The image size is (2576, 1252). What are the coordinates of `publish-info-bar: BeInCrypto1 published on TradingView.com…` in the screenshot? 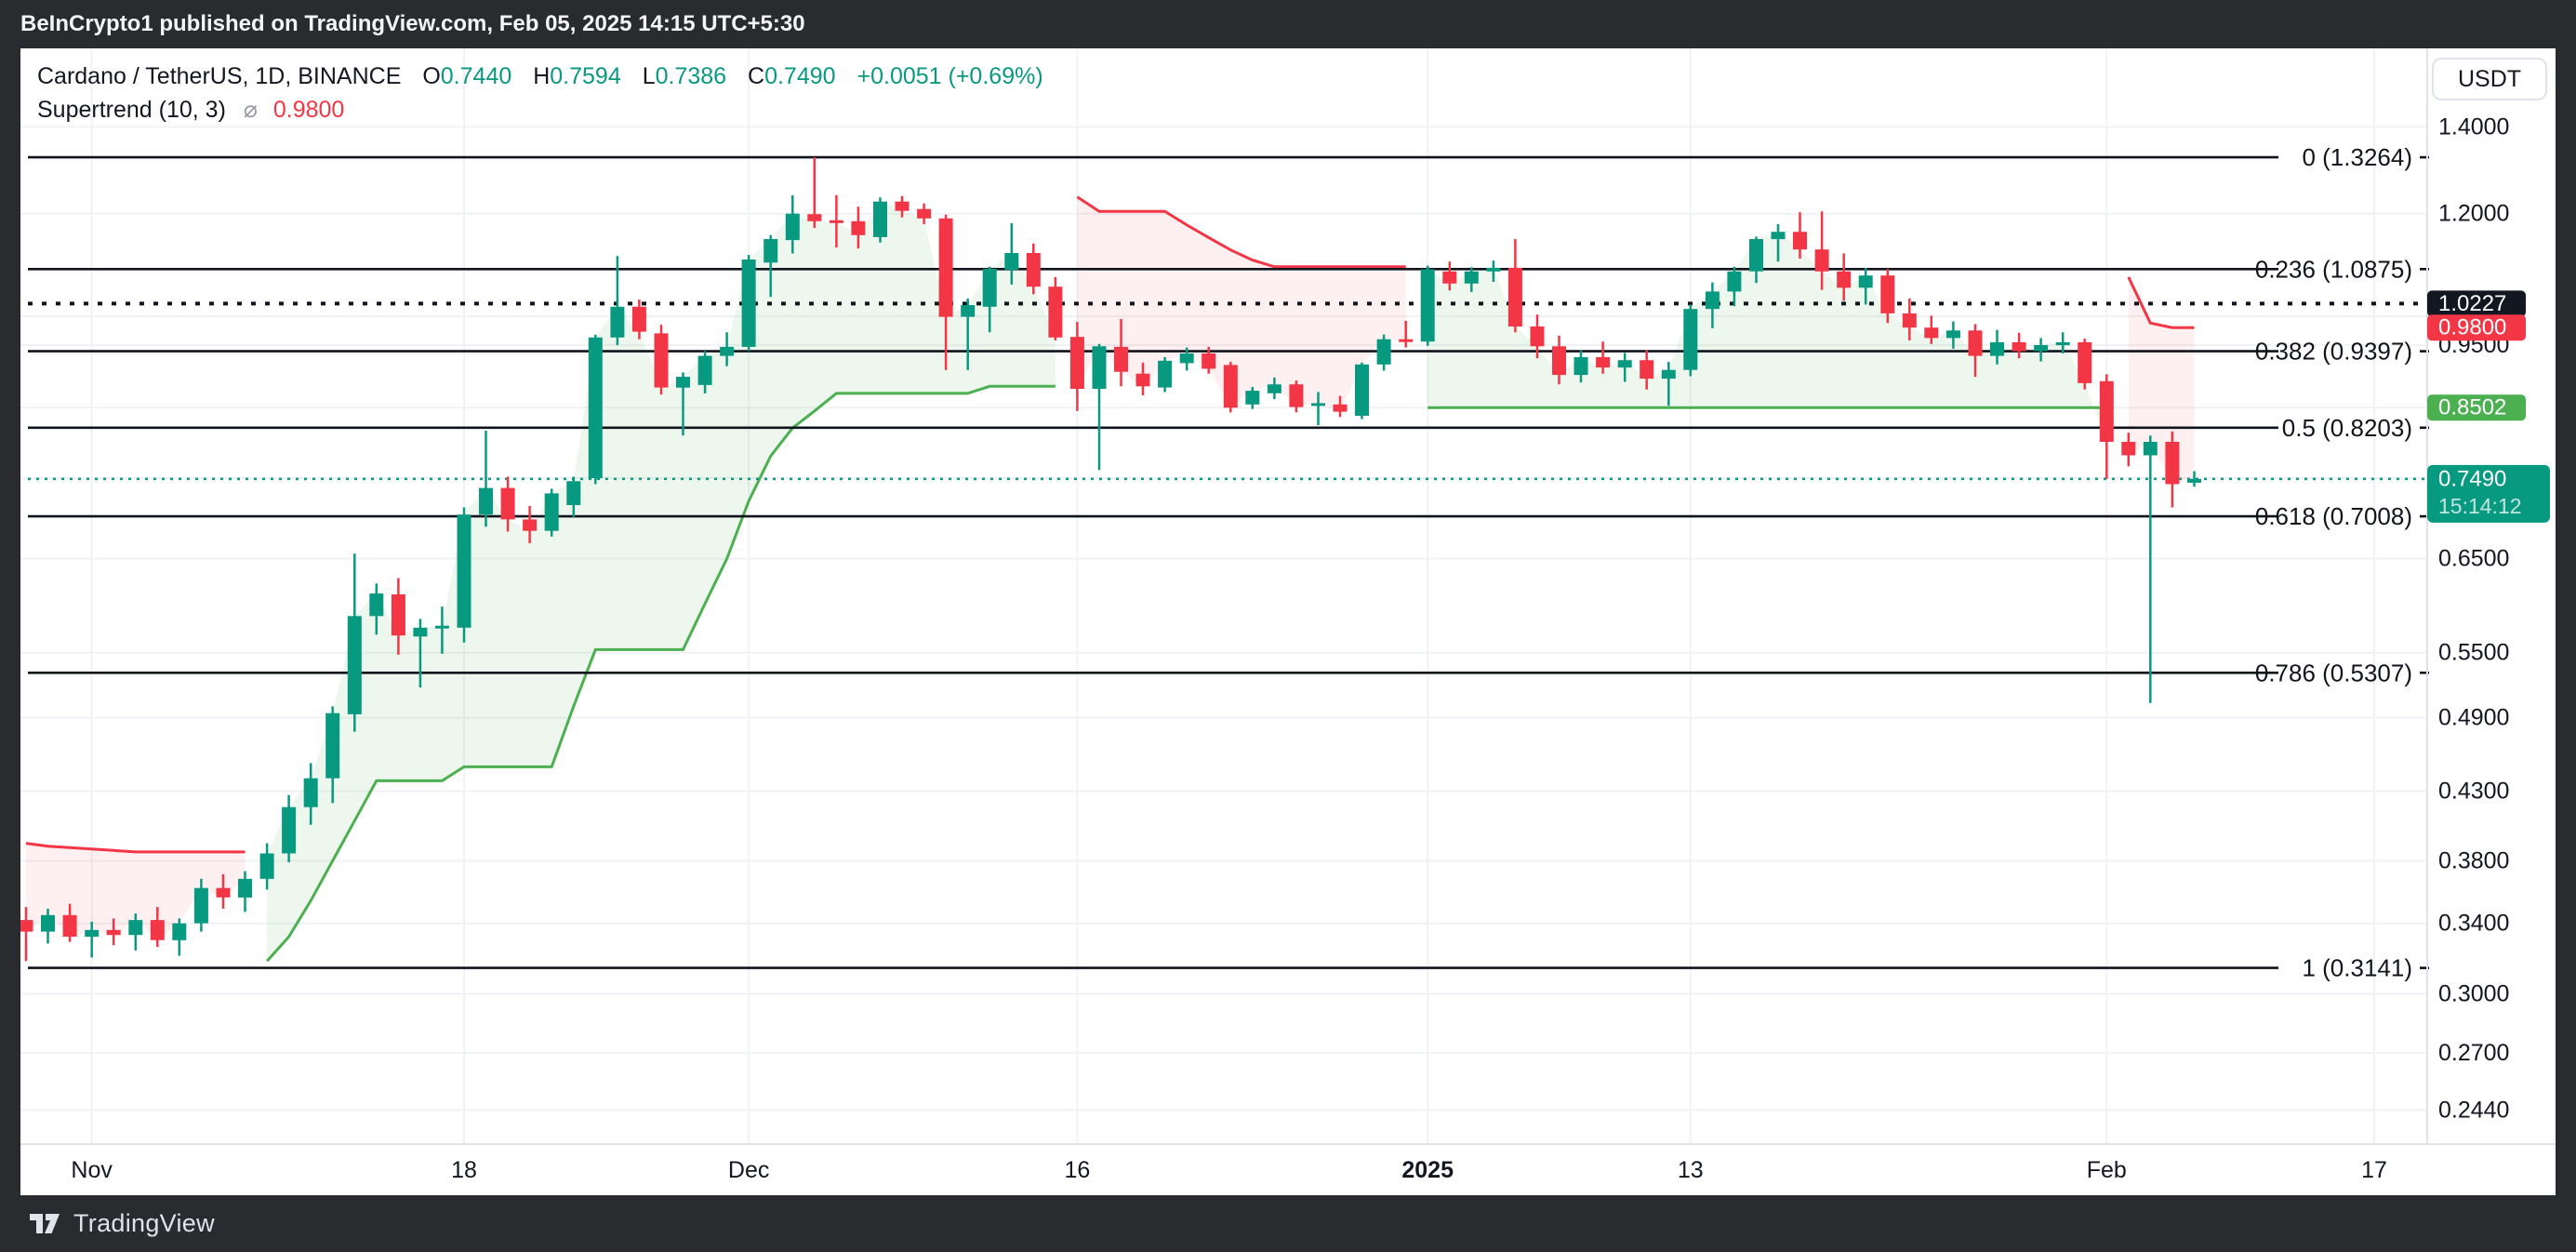 It's located at (1288, 24).